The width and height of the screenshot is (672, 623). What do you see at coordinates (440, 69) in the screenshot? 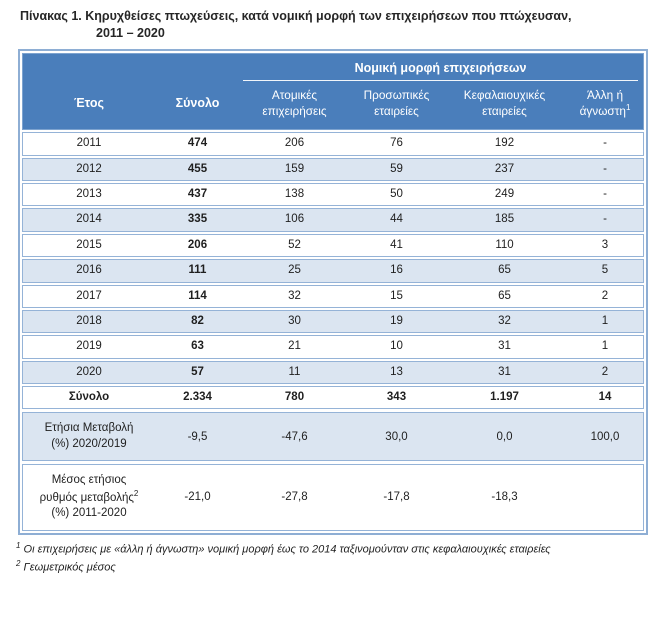
I see `group-header-legal-form: Νομική μορφή επιχειρήσεων` at bounding box center [440, 69].